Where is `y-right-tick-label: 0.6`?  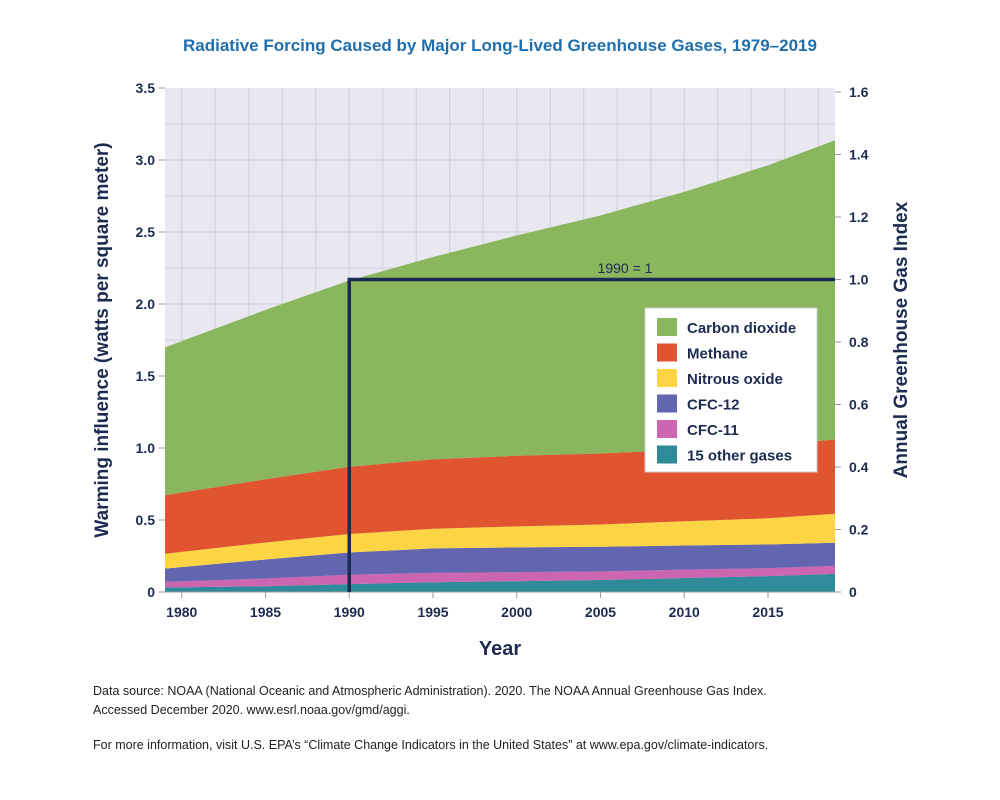
y-right-tick-label: 0.6 is located at coordinates (859, 405).